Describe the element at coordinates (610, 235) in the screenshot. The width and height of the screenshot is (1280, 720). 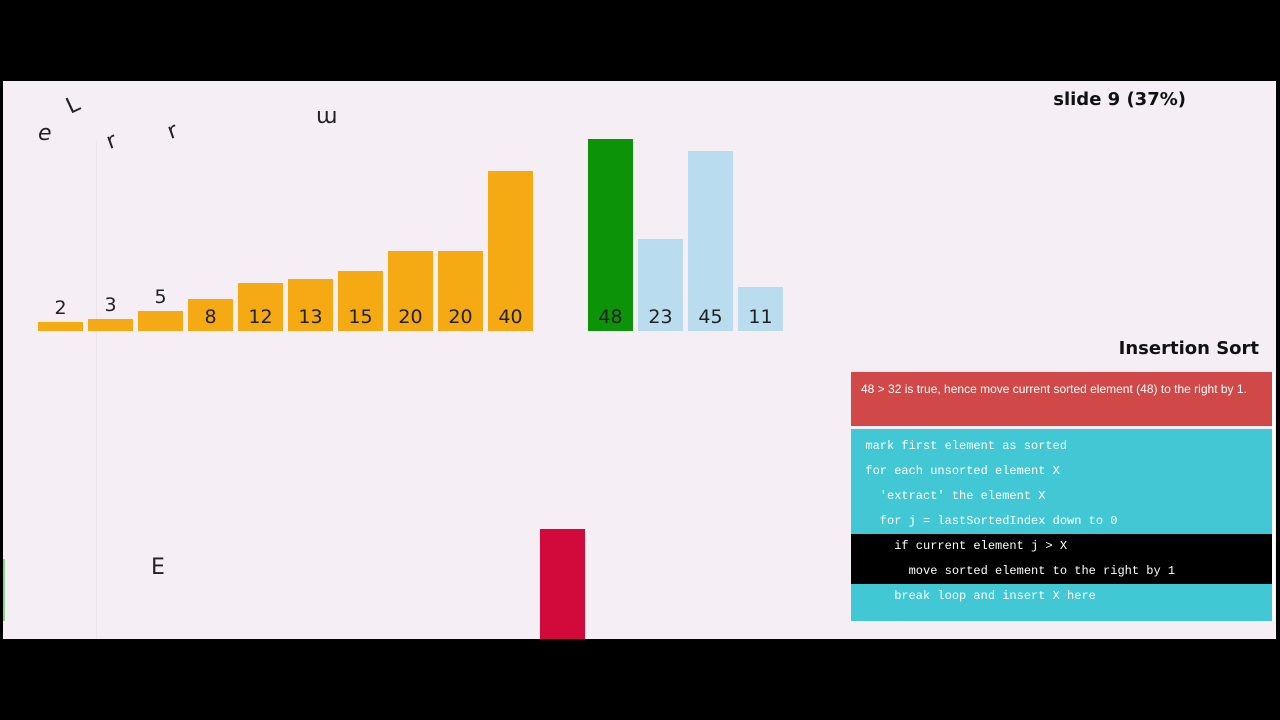
I see `bar-current` at that location.